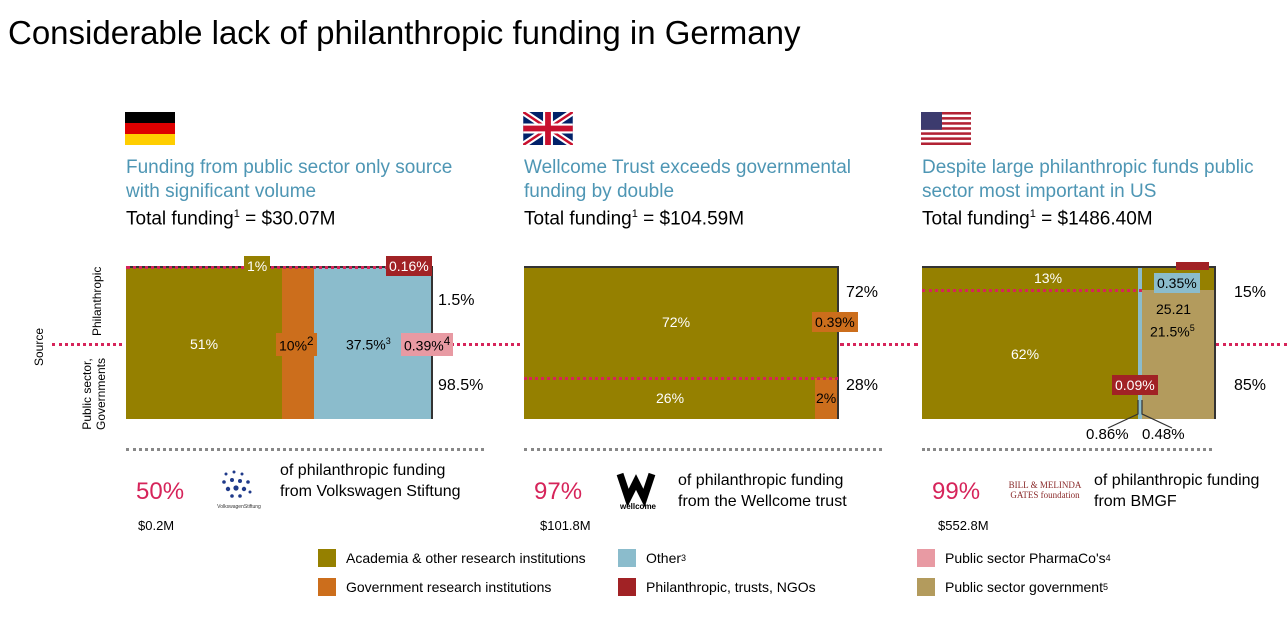  What do you see at coordinates (1250, 292) in the screenshot?
I see `usa-side-top: 15%` at bounding box center [1250, 292].